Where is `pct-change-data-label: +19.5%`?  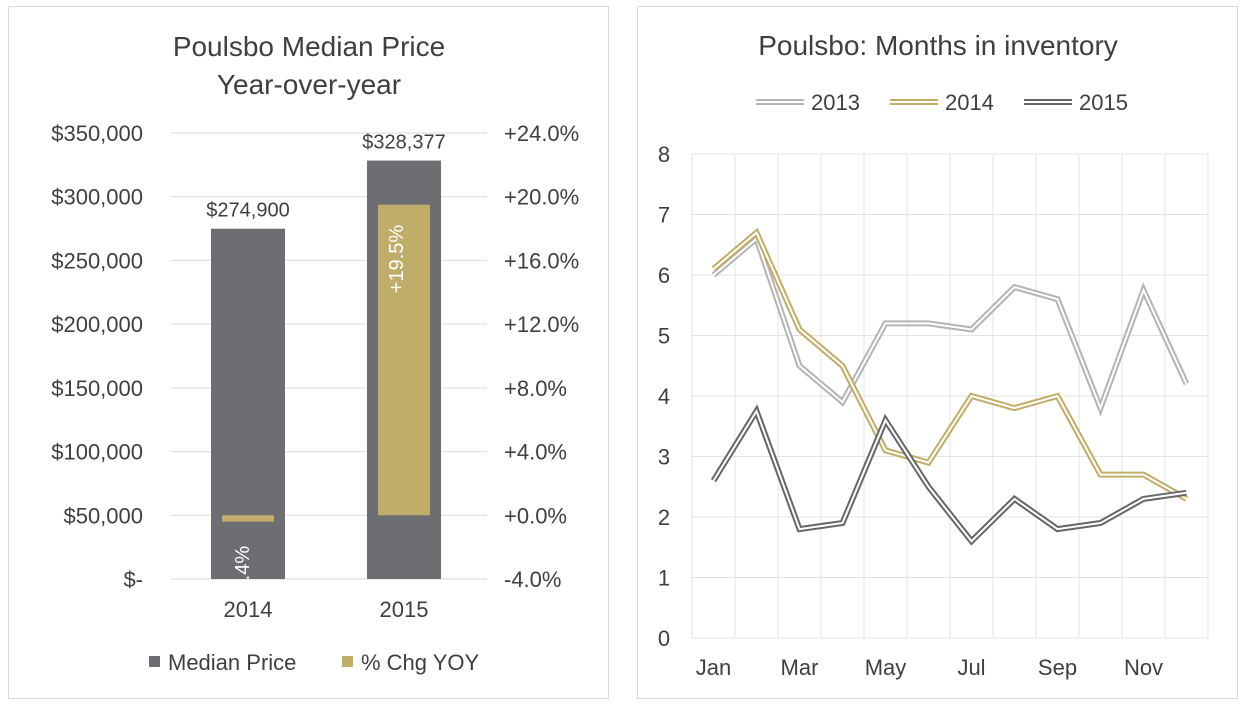
pct-change-data-label: +19.5% is located at coordinates (397, 259).